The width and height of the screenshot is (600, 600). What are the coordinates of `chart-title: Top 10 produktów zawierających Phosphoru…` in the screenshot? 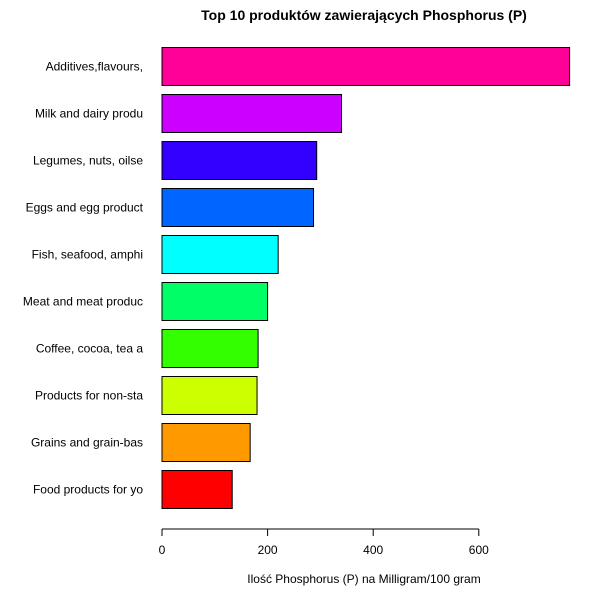 It's located at (364, 15).